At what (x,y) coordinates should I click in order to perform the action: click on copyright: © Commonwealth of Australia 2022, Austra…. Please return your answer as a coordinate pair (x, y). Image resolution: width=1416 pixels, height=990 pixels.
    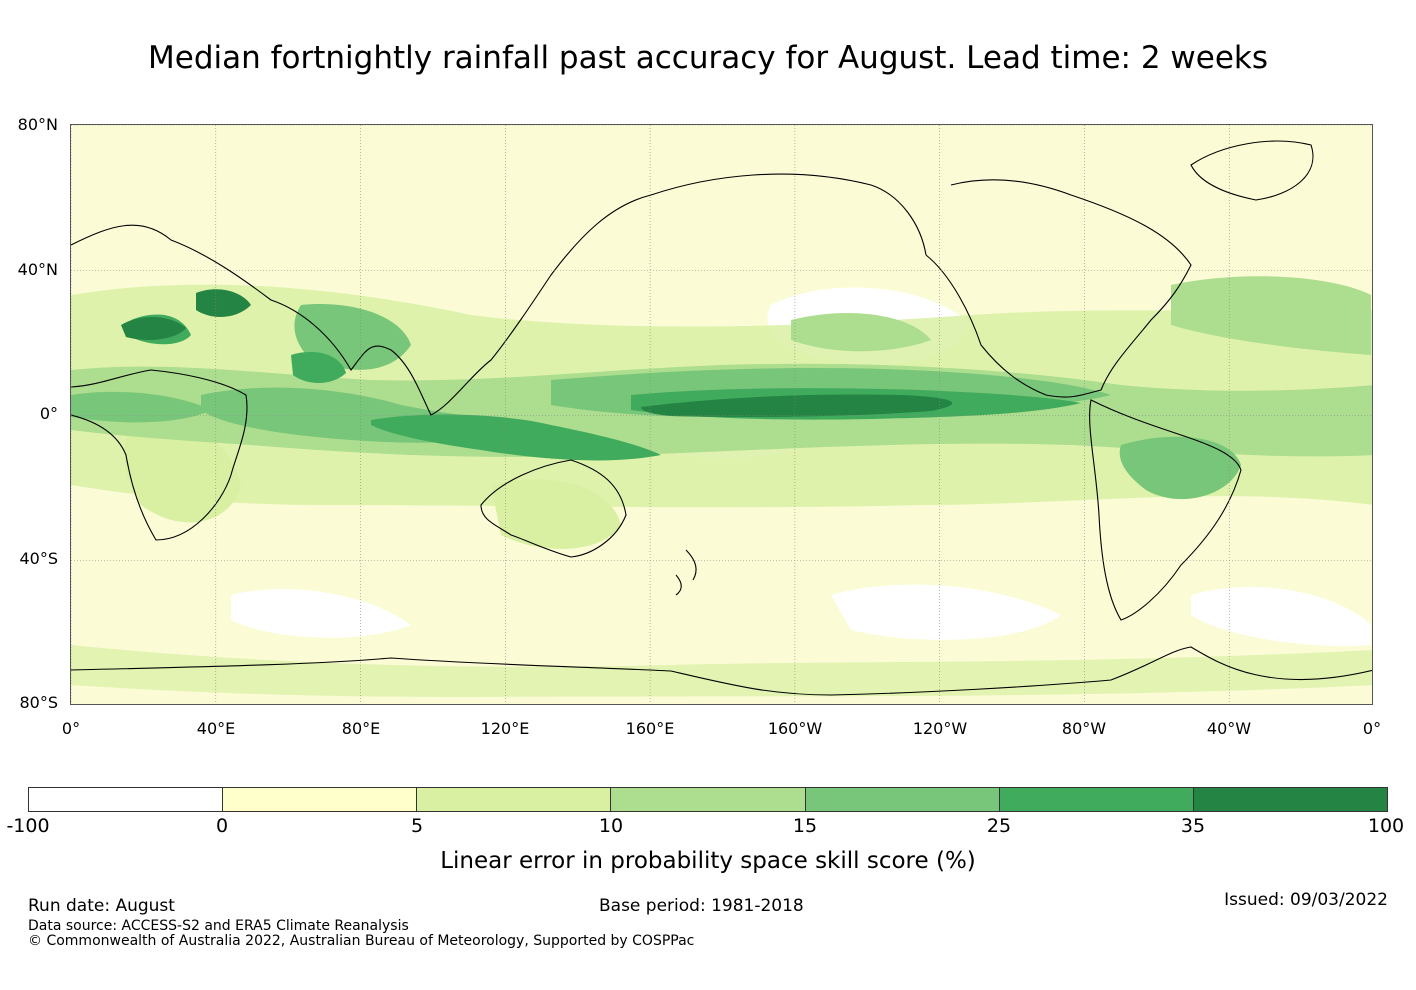
    Looking at the image, I should click on (361, 941).